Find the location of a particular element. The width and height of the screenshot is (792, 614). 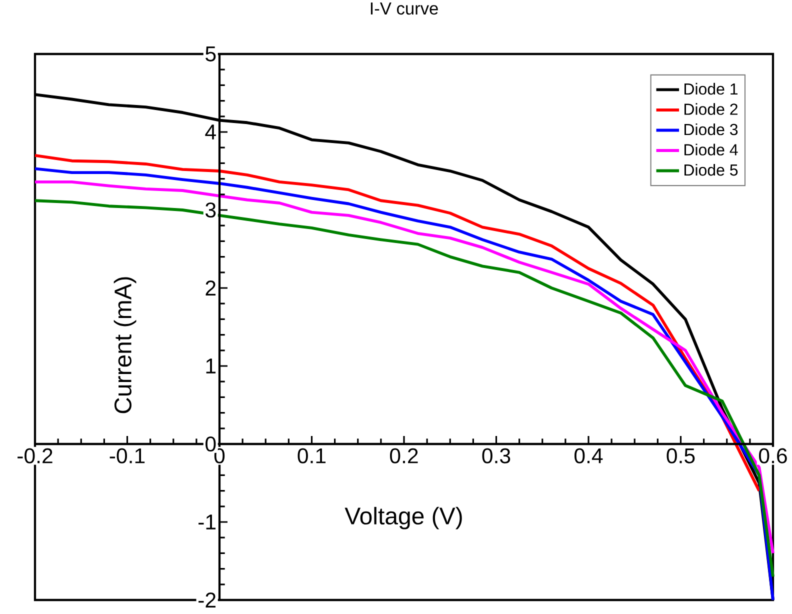

y-tick-label: 3 is located at coordinates (211, 210).